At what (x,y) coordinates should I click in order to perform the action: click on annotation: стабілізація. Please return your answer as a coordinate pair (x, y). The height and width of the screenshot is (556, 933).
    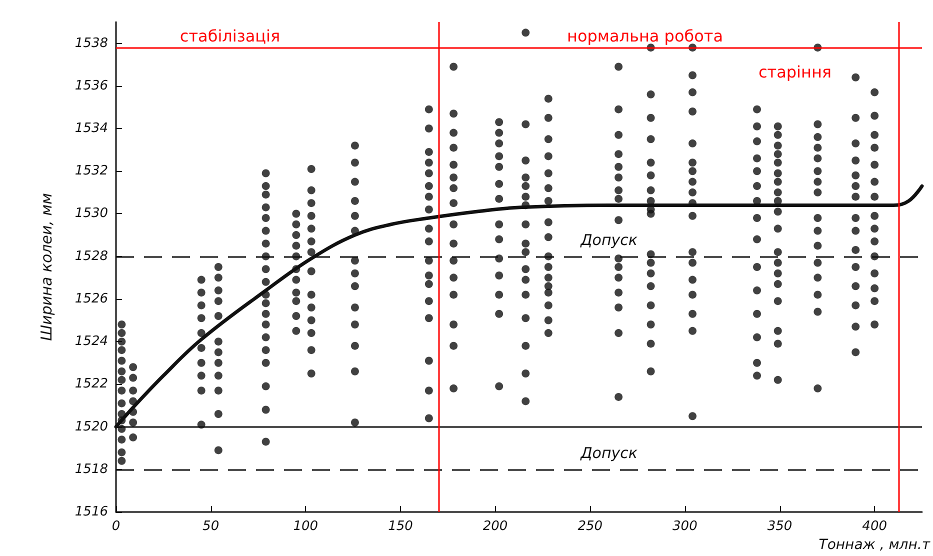
    Looking at the image, I should click on (230, 36).